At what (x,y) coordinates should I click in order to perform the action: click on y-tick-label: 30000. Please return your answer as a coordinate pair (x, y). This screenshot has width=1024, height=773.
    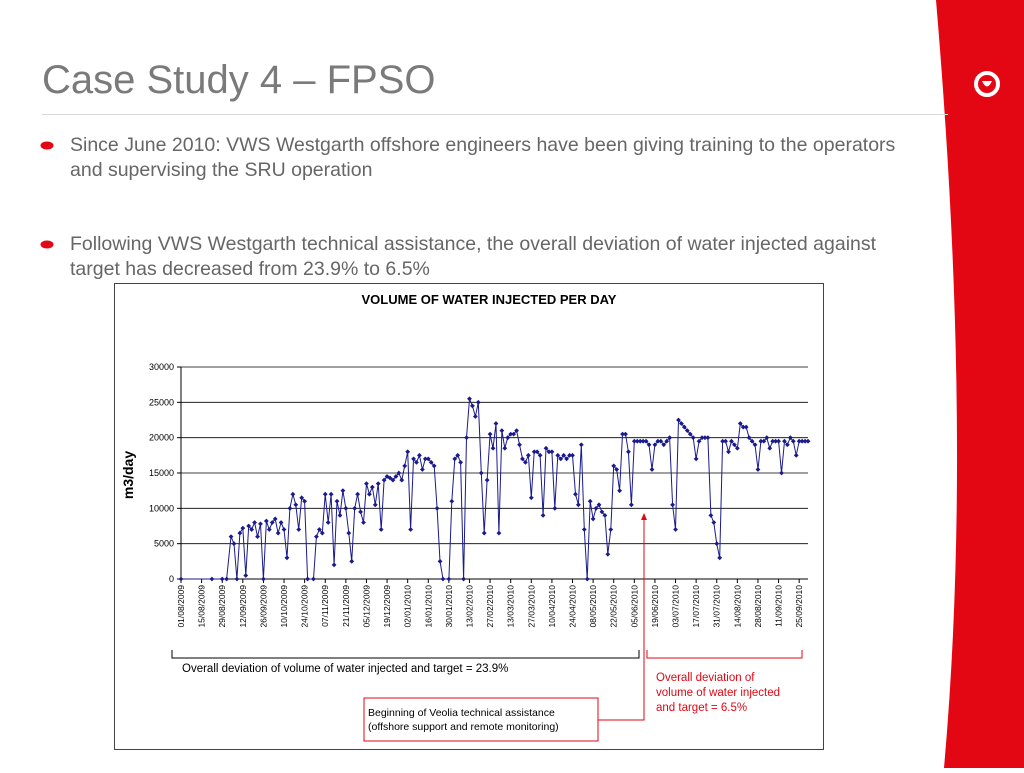
    Looking at the image, I should click on (161, 367).